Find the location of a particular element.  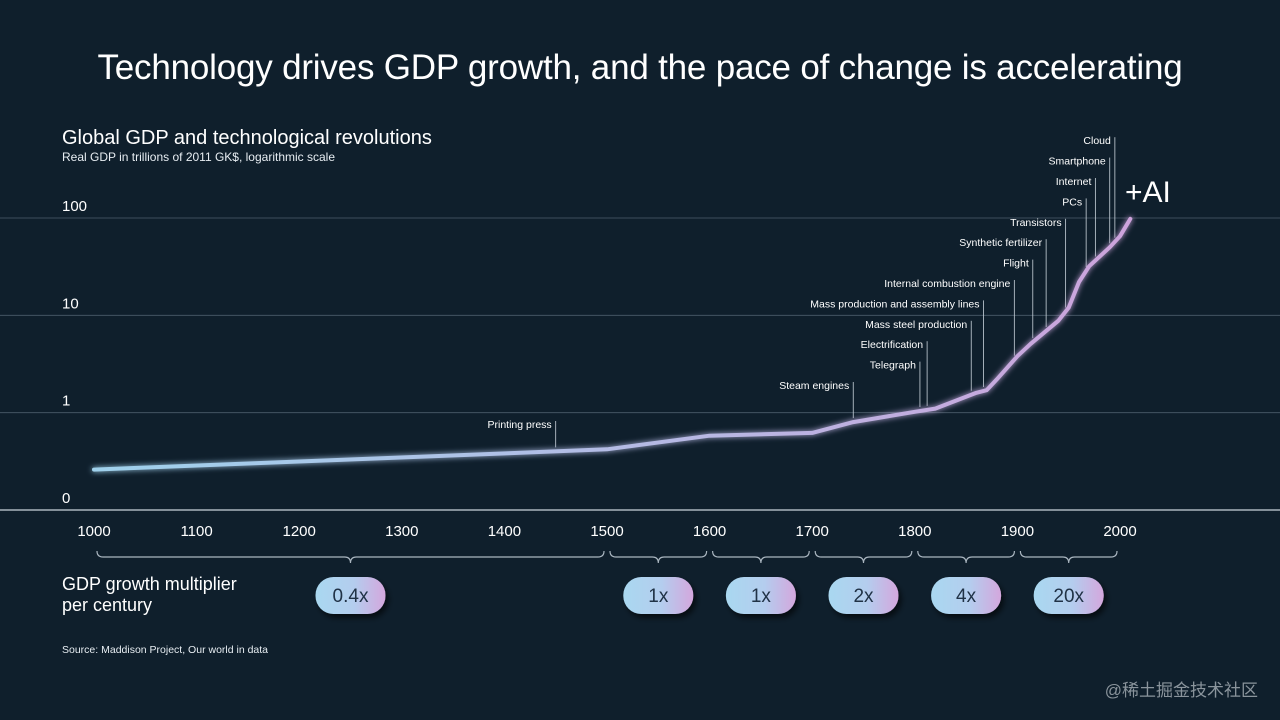

x-tick-label: 1600 is located at coordinates (709, 531).